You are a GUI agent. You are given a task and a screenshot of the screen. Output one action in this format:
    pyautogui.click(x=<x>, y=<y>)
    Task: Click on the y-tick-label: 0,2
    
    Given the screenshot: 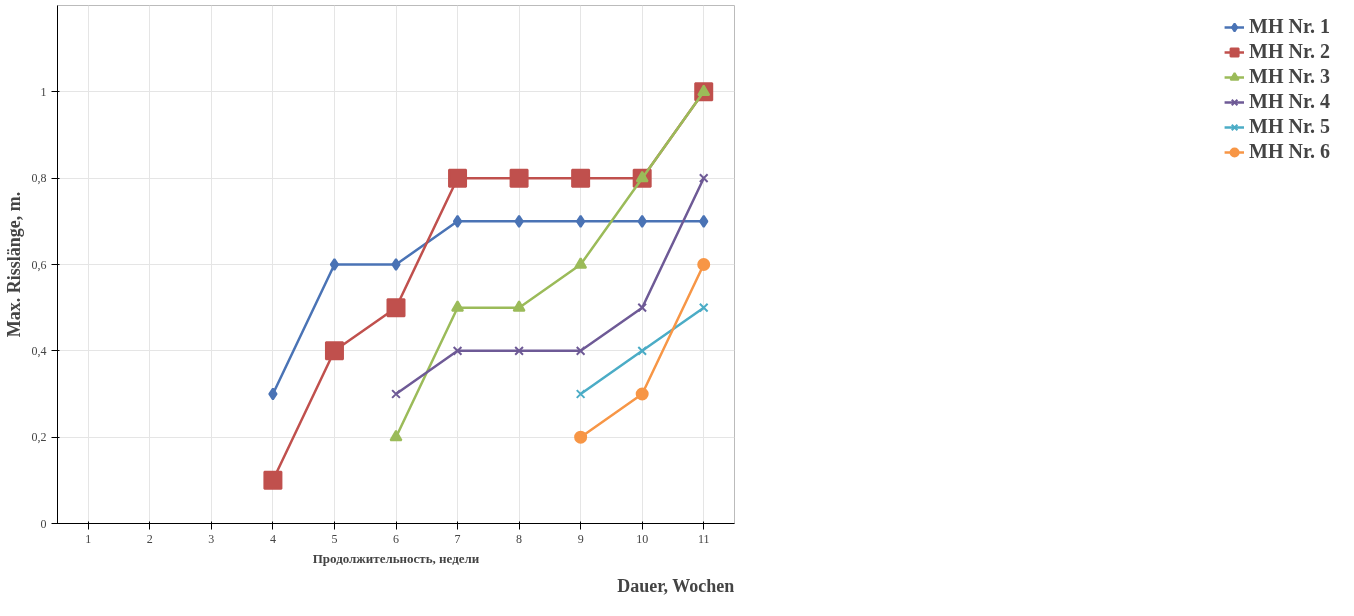 What is the action you would take?
    pyautogui.click(x=39, y=437)
    